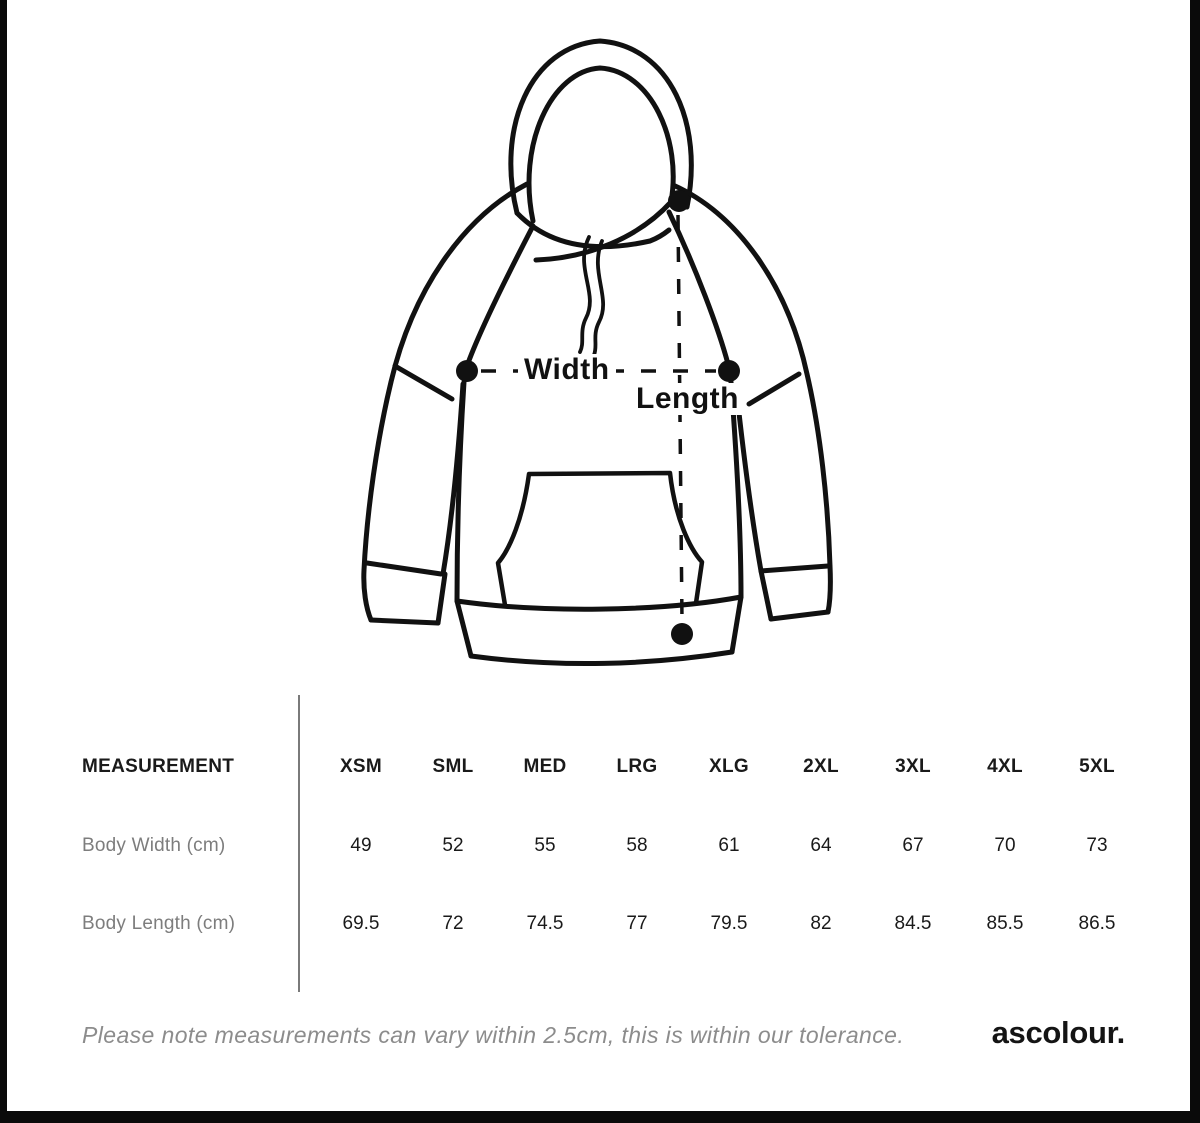  I want to click on body-width-value-4xl: 70, so click(1005, 845).